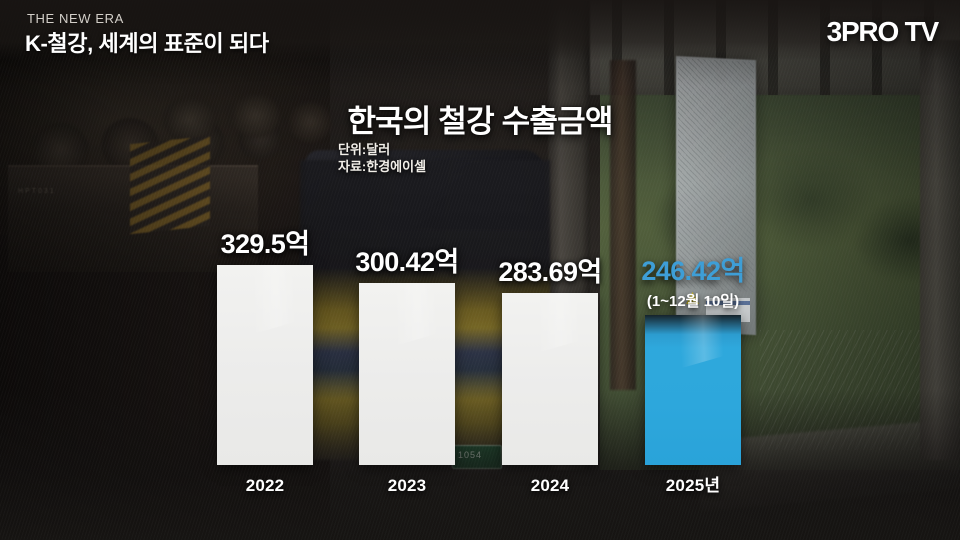 This screenshot has width=960, height=540. I want to click on bar-2025년, so click(693, 390).